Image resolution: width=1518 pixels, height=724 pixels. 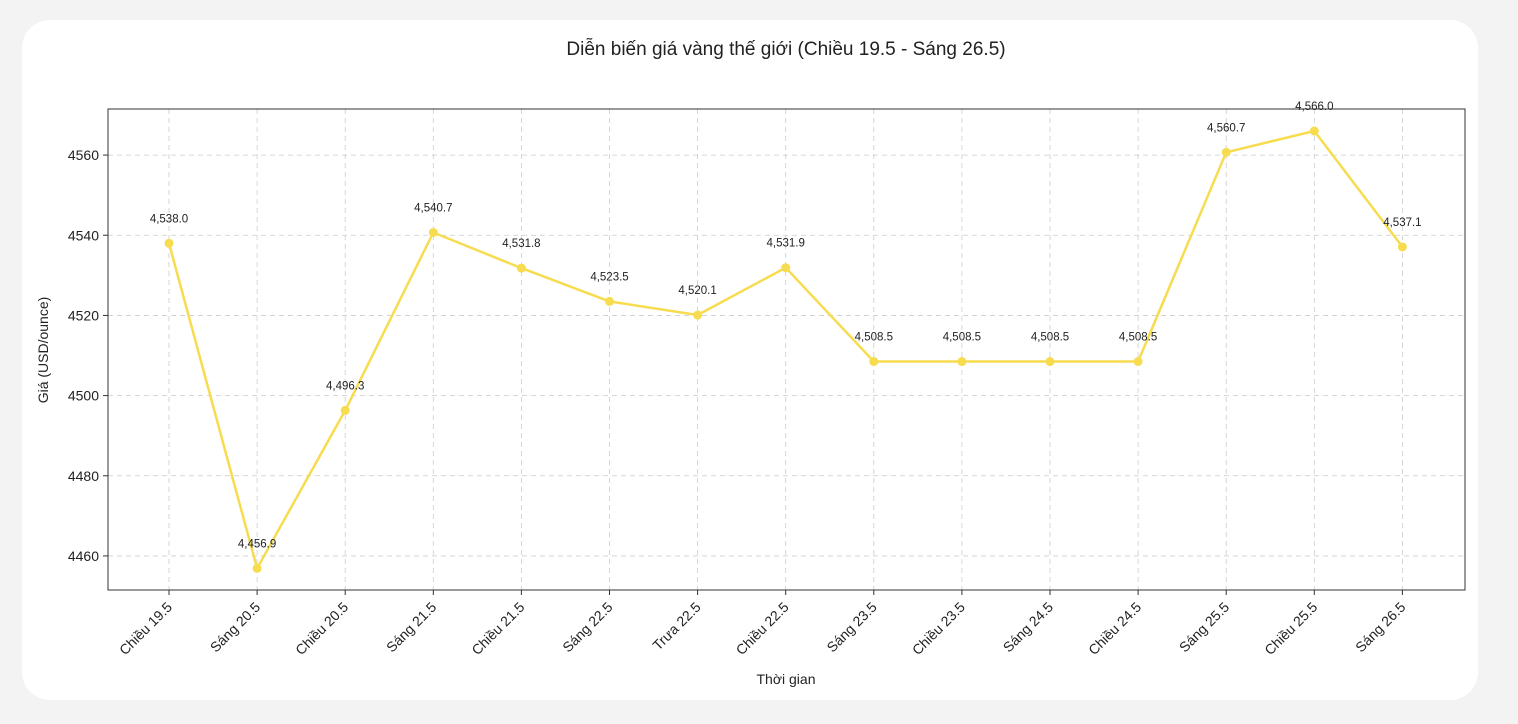 What do you see at coordinates (497, 628) in the screenshot?
I see `x-tick-label: Chiều 21.5` at bounding box center [497, 628].